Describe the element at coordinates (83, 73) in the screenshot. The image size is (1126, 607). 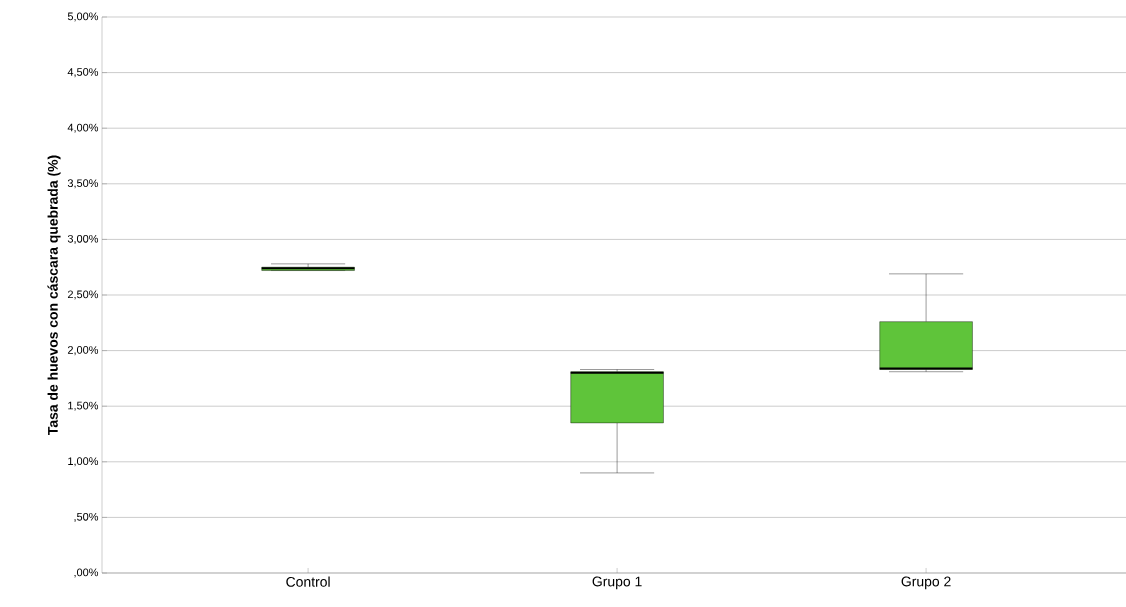
I see `y-tick-label: 4,50%` at that location.